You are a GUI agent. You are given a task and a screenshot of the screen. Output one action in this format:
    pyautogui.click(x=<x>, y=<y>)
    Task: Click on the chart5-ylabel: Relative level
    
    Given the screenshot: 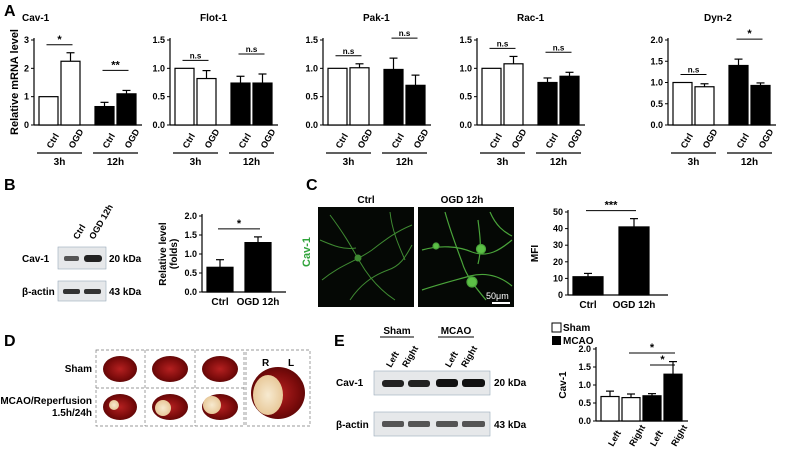 What is the action you would take?
    pyautogui.click(x=163, y=254)
    